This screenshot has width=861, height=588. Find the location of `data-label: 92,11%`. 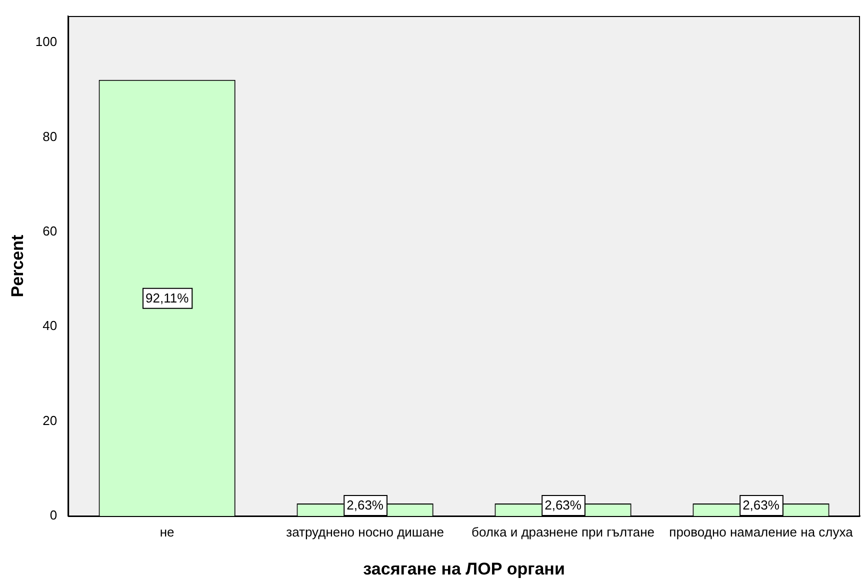

data-label: 92,11% is located at coordinates (168, 298).